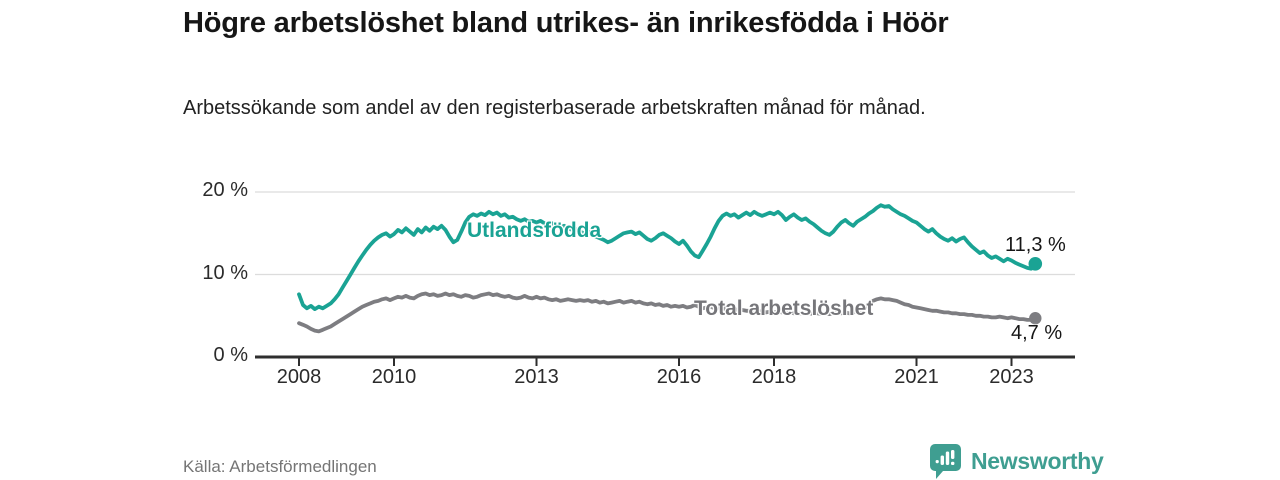 The width and height of the screenshot is (1280, 480). I want to click on y-tick-label-0: 0 %, so click(230, 355).